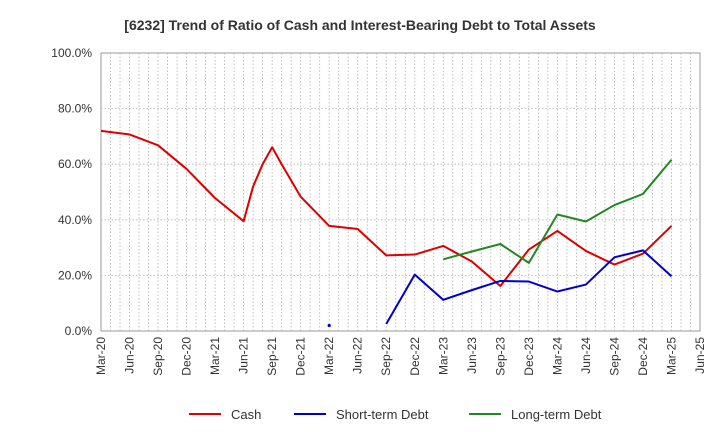 This screenshot has width=720, height=440. I want to click on series-line-short-term-debt, so click(529, 287).